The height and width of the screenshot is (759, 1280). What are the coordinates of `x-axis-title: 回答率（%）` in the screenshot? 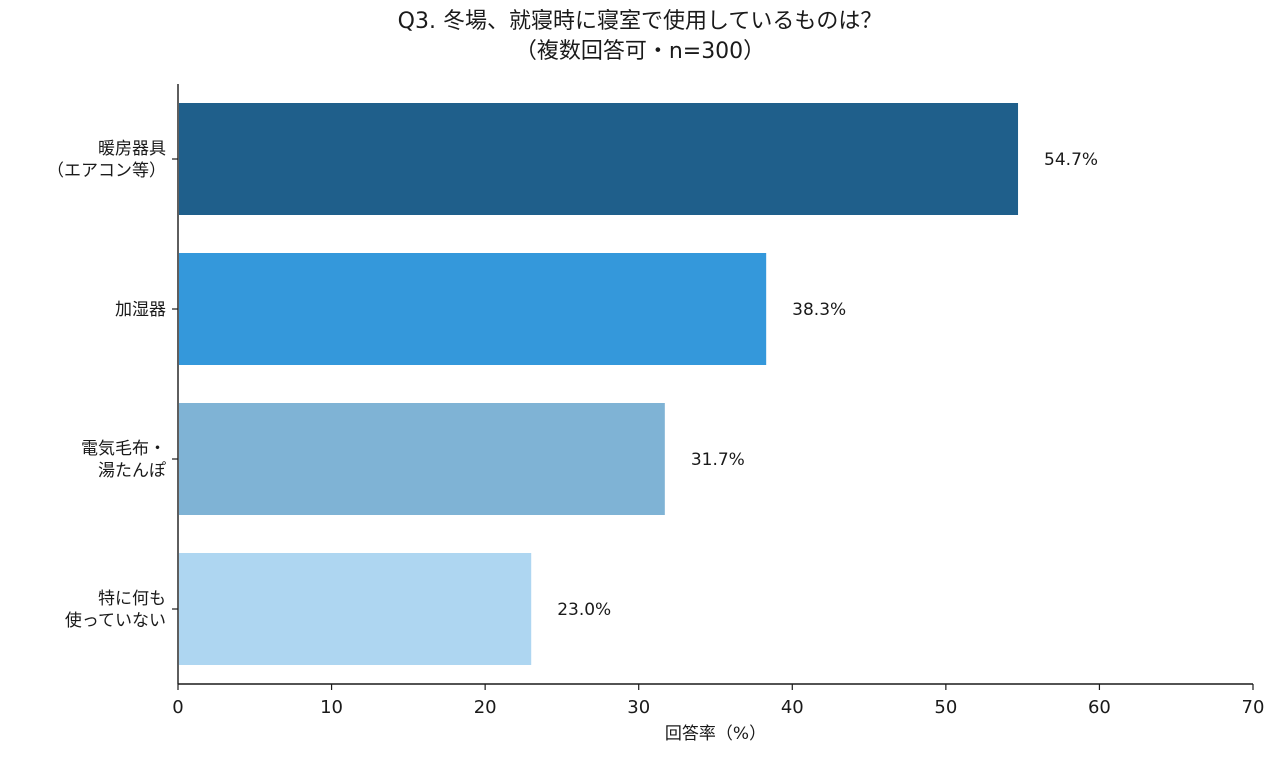 It's located at (715, 734).